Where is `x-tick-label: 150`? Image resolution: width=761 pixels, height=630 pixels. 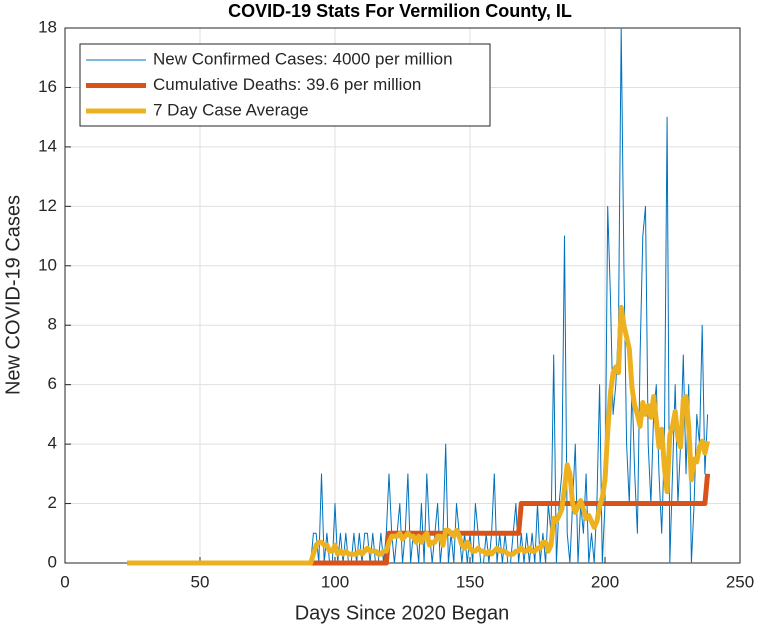
x-tick-label: 150 is located at coordinates (470, 581).